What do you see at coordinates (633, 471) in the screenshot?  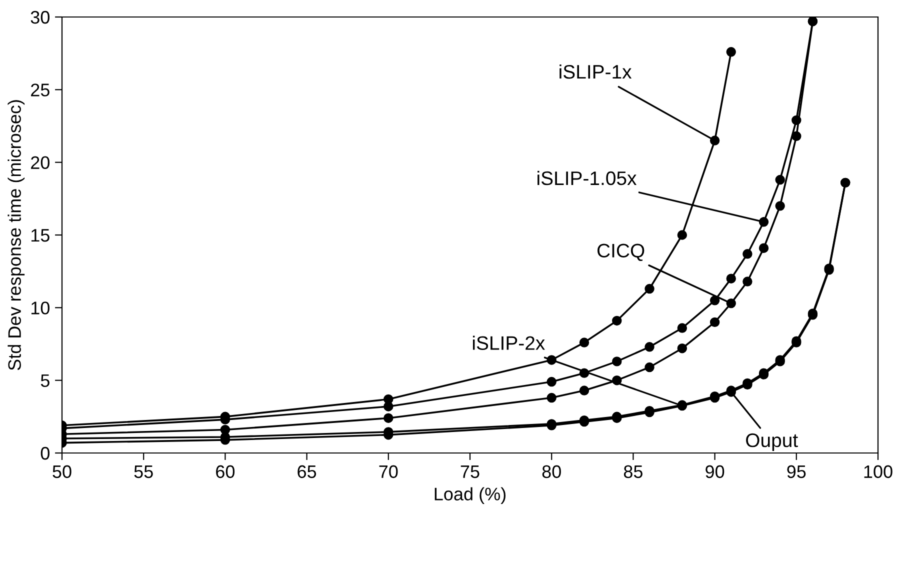 I see `x-tick-label: 85` at bounding box center [633, 471].